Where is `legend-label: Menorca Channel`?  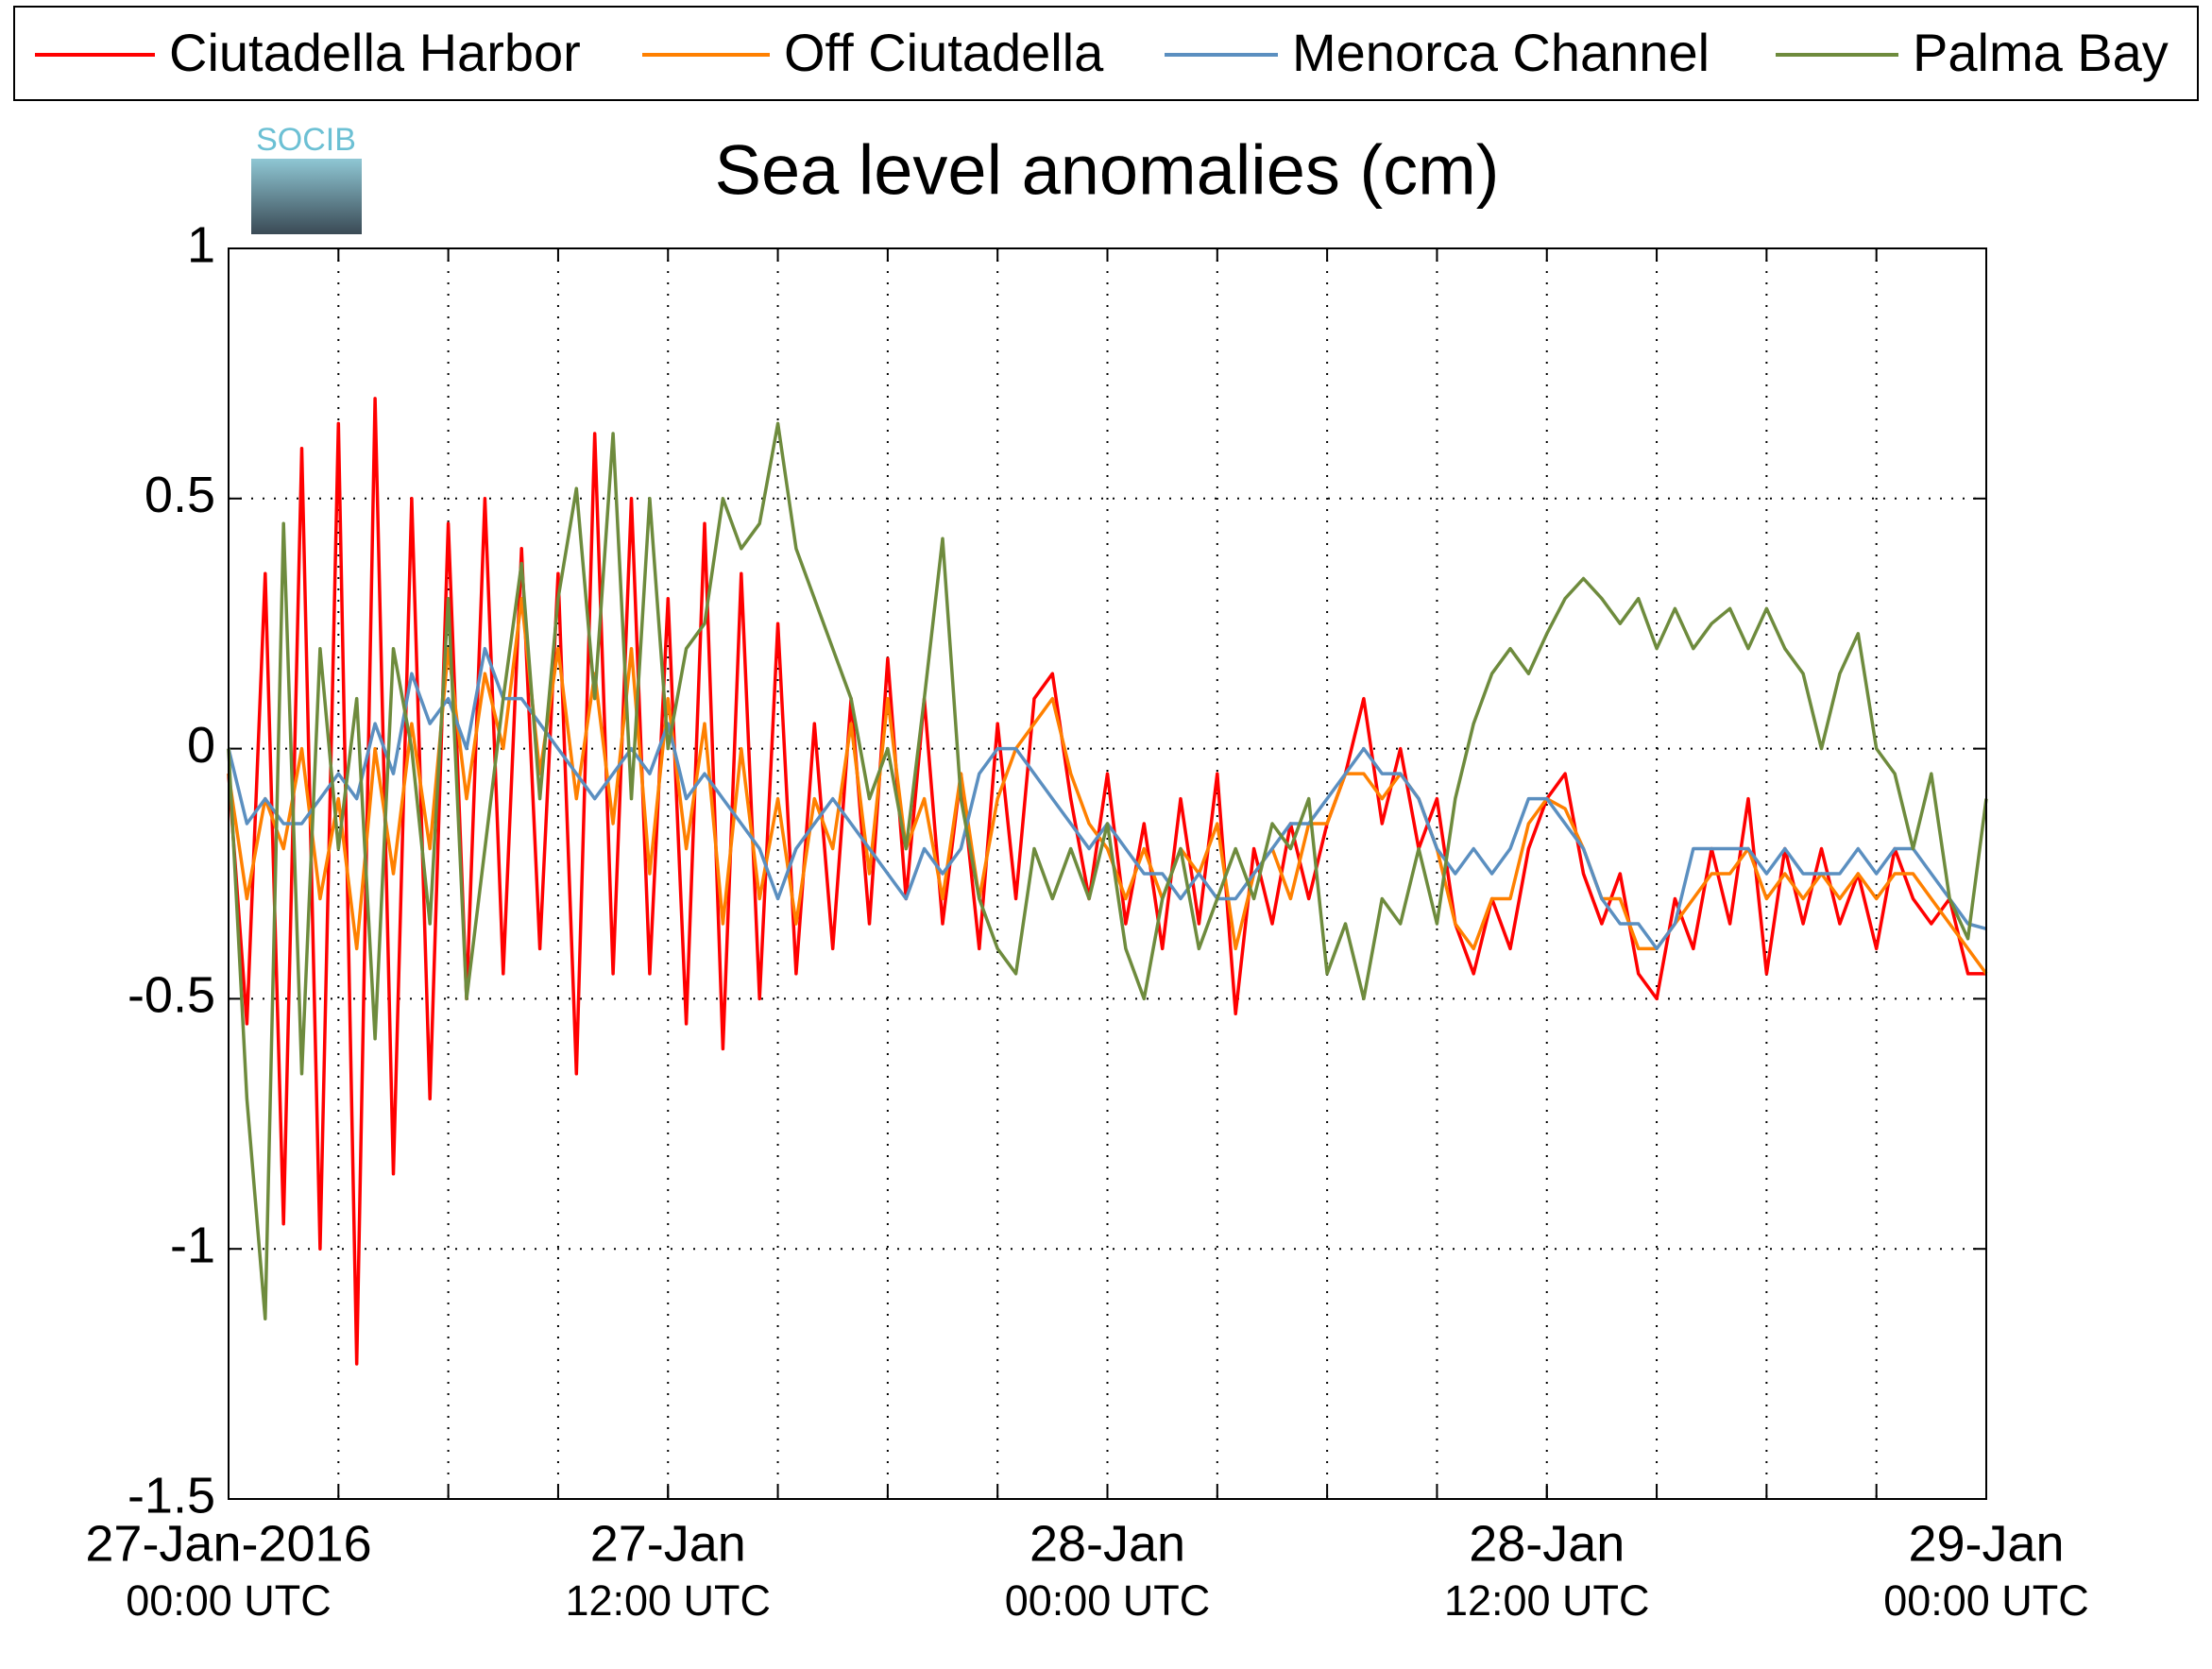 legend-label: Menorca Channel is located at coordinates (1501, 53).